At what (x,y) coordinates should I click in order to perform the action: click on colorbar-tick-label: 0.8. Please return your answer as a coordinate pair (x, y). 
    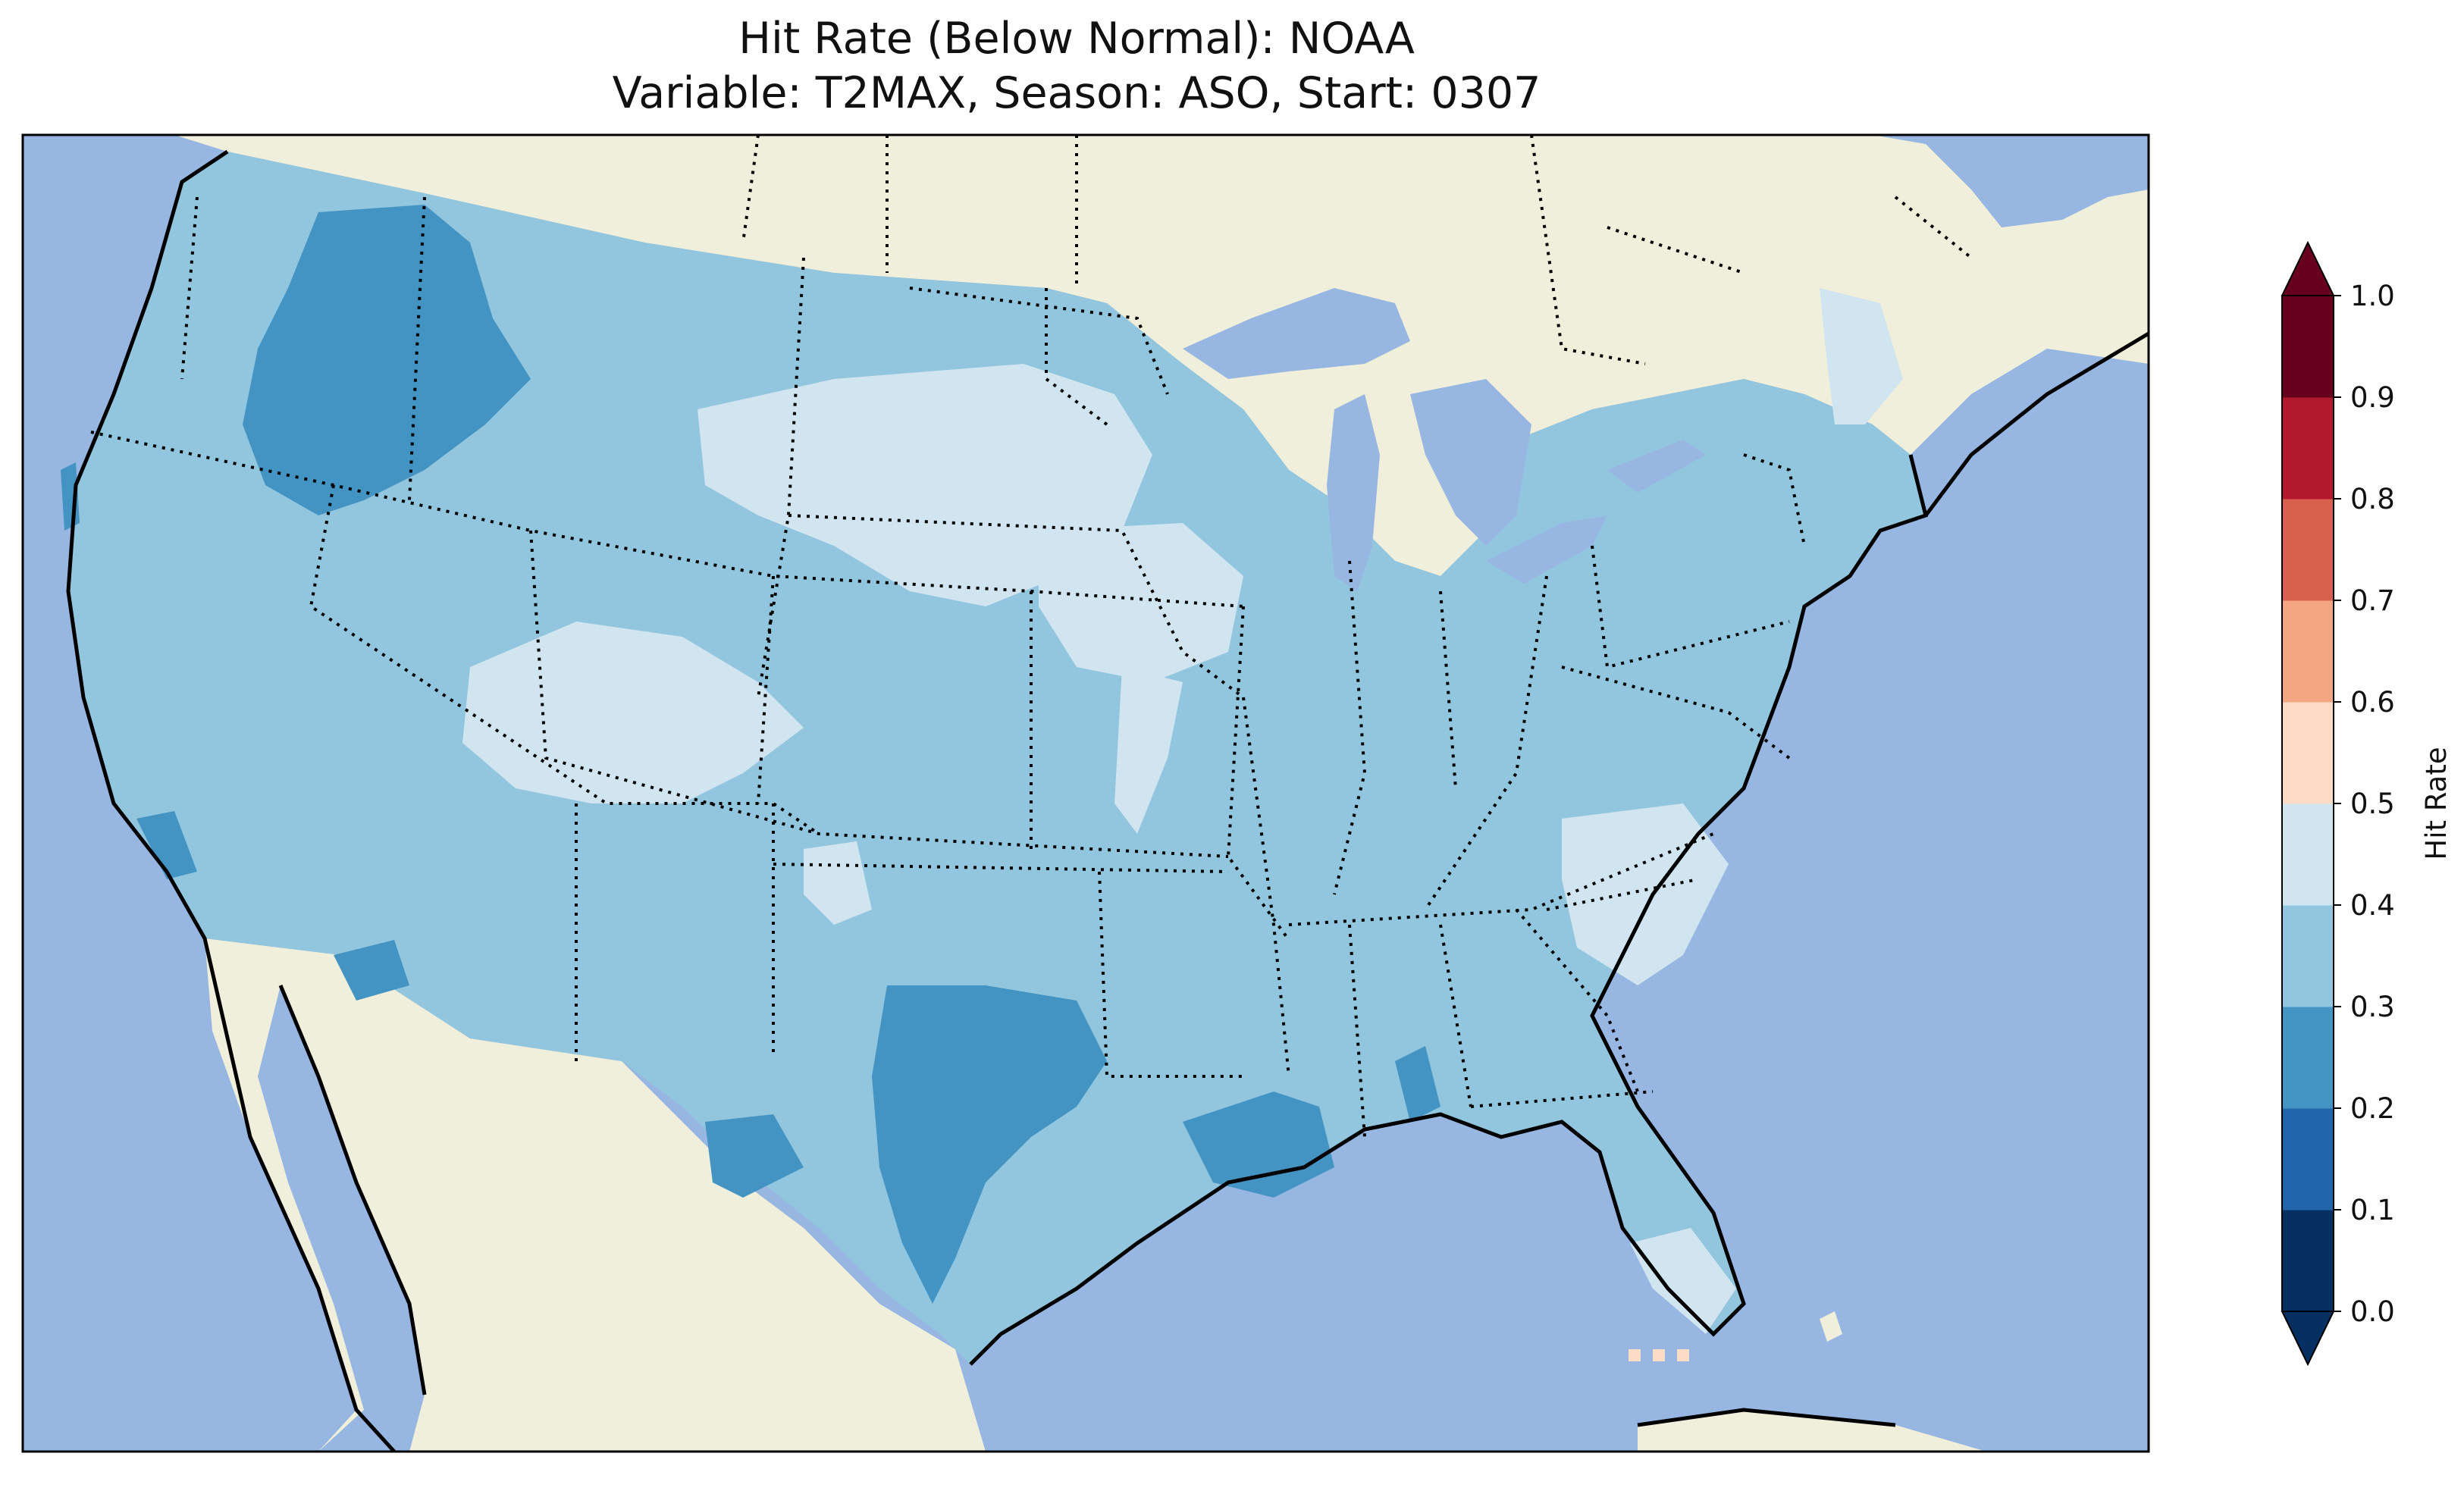
    Looking at the image, I should click on (2372, 499).